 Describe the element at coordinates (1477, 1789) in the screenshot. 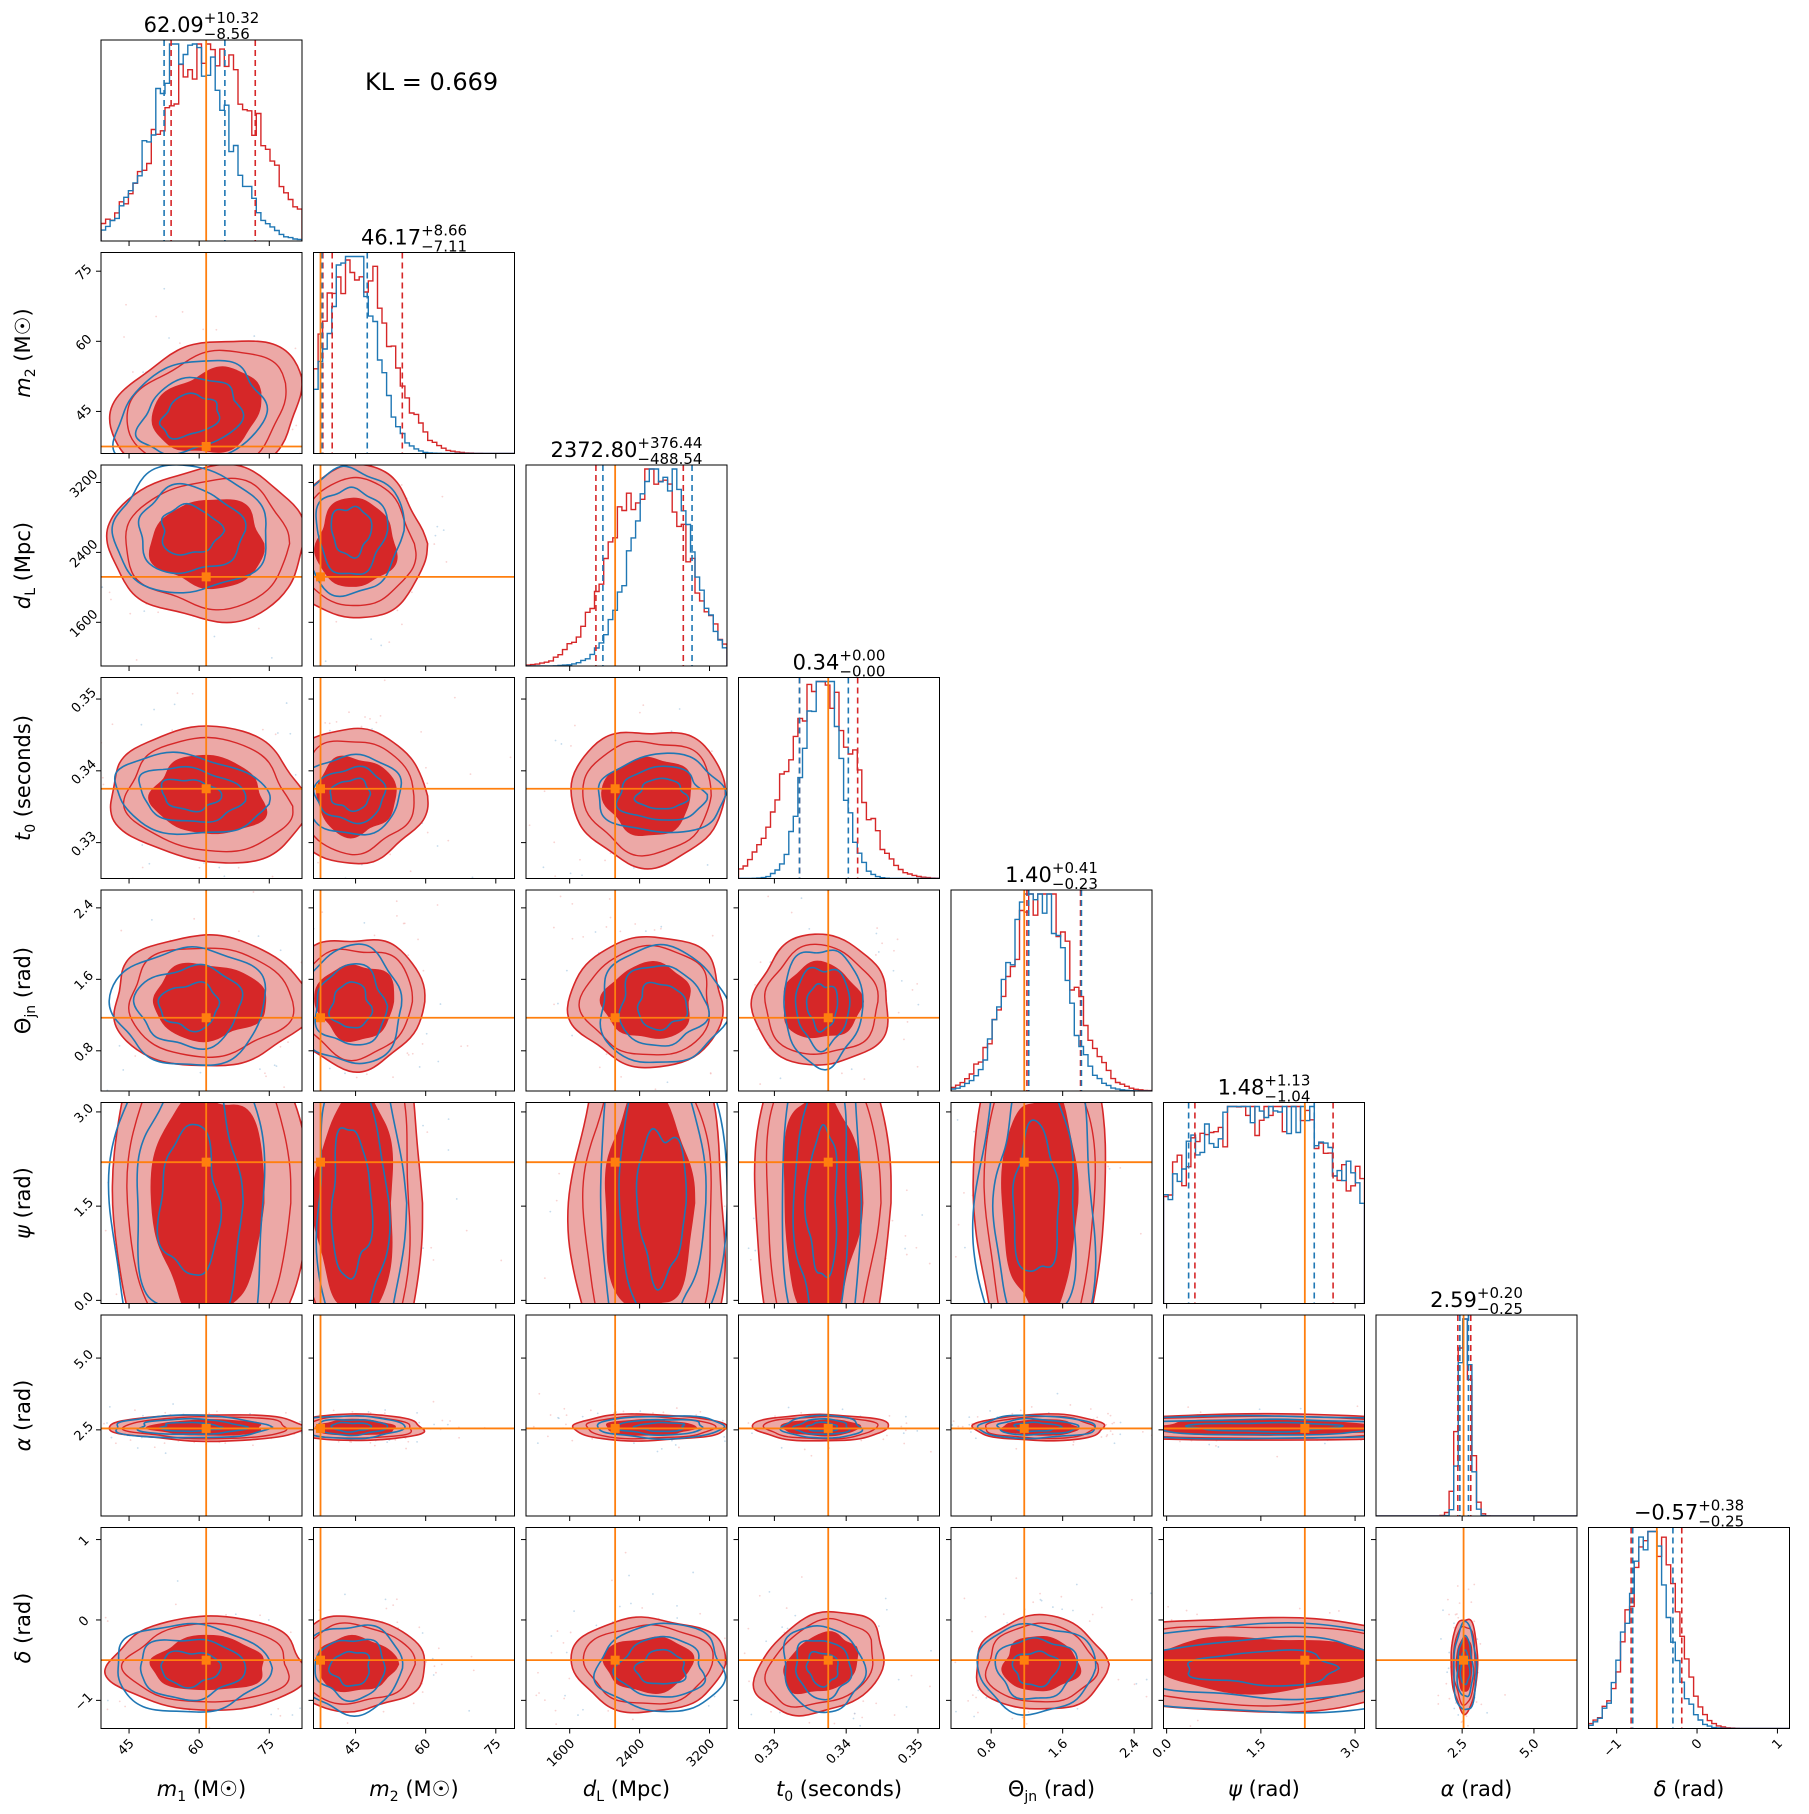

I see `x-axis-label-alpha: α (rad)` at that location.